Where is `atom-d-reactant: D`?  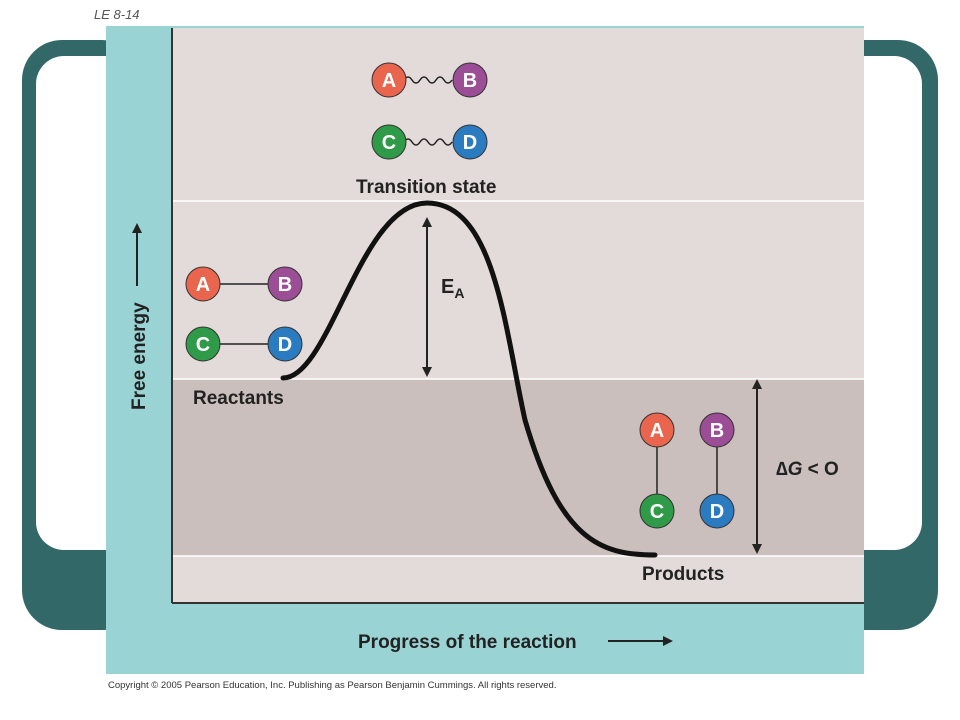
atom-d-reactant: D is located at coordinates (285, 344).